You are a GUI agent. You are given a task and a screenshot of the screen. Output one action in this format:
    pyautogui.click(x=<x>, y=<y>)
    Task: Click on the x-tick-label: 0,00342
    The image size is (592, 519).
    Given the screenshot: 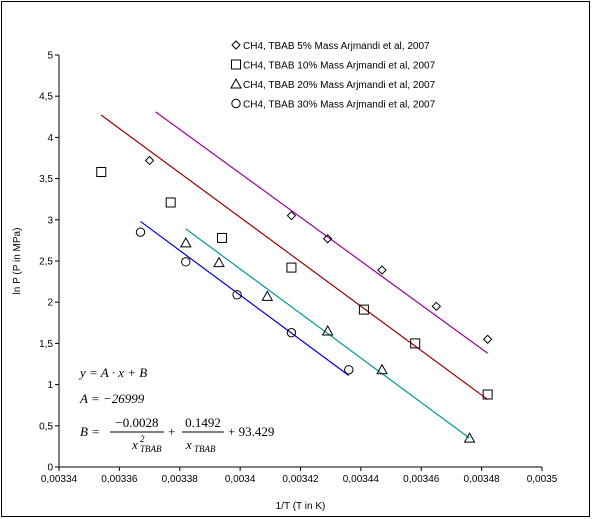 What is the action you would take?
    pyautogui.click(x=300, y=479)
    